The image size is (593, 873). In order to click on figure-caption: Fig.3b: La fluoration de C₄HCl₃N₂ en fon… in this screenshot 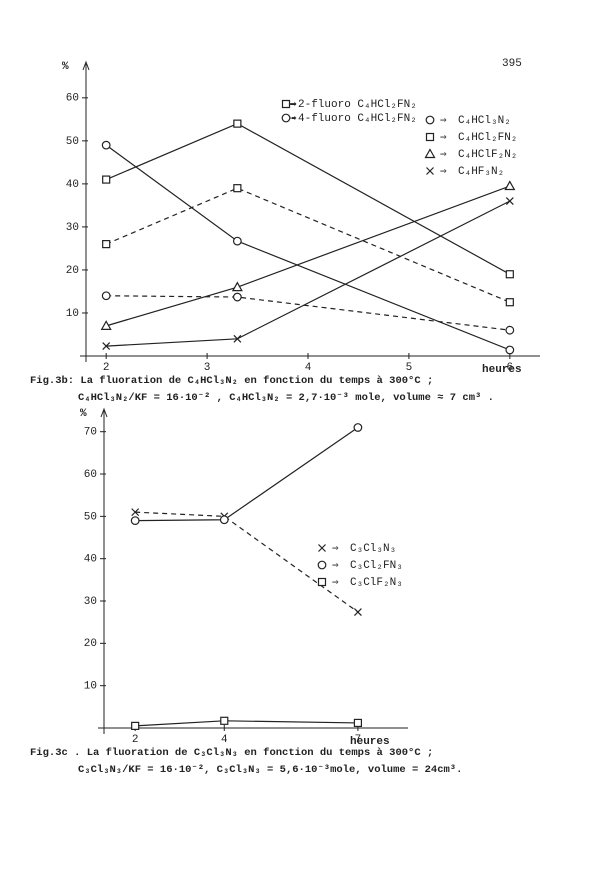, I will do `click(231, 381)`.